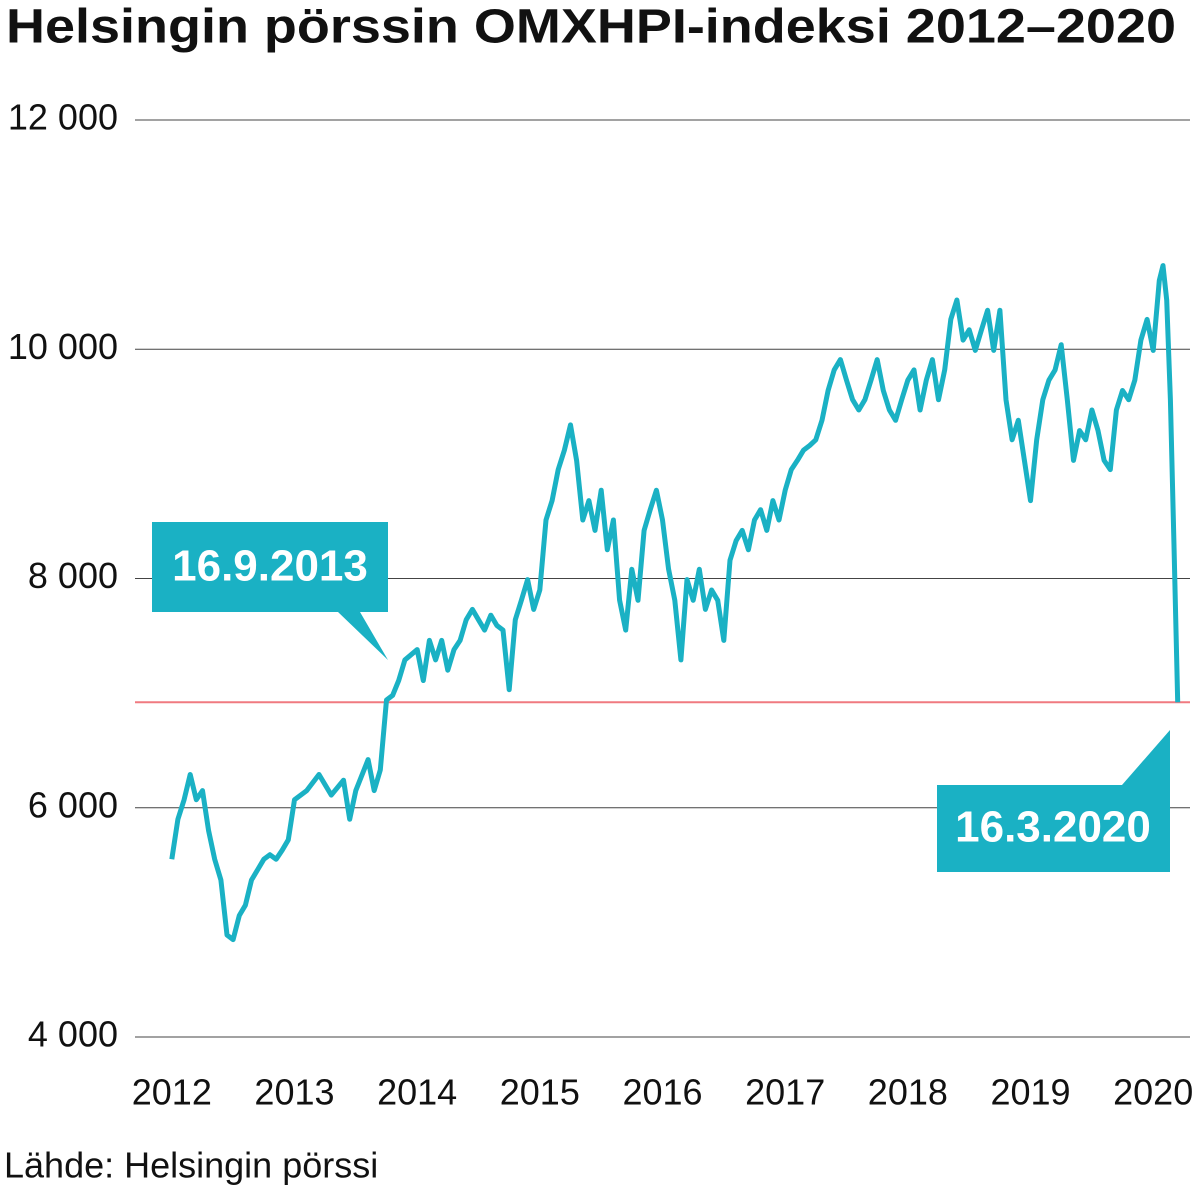  I want to click on x-tick-label: 2020, so click(1153, 1092).